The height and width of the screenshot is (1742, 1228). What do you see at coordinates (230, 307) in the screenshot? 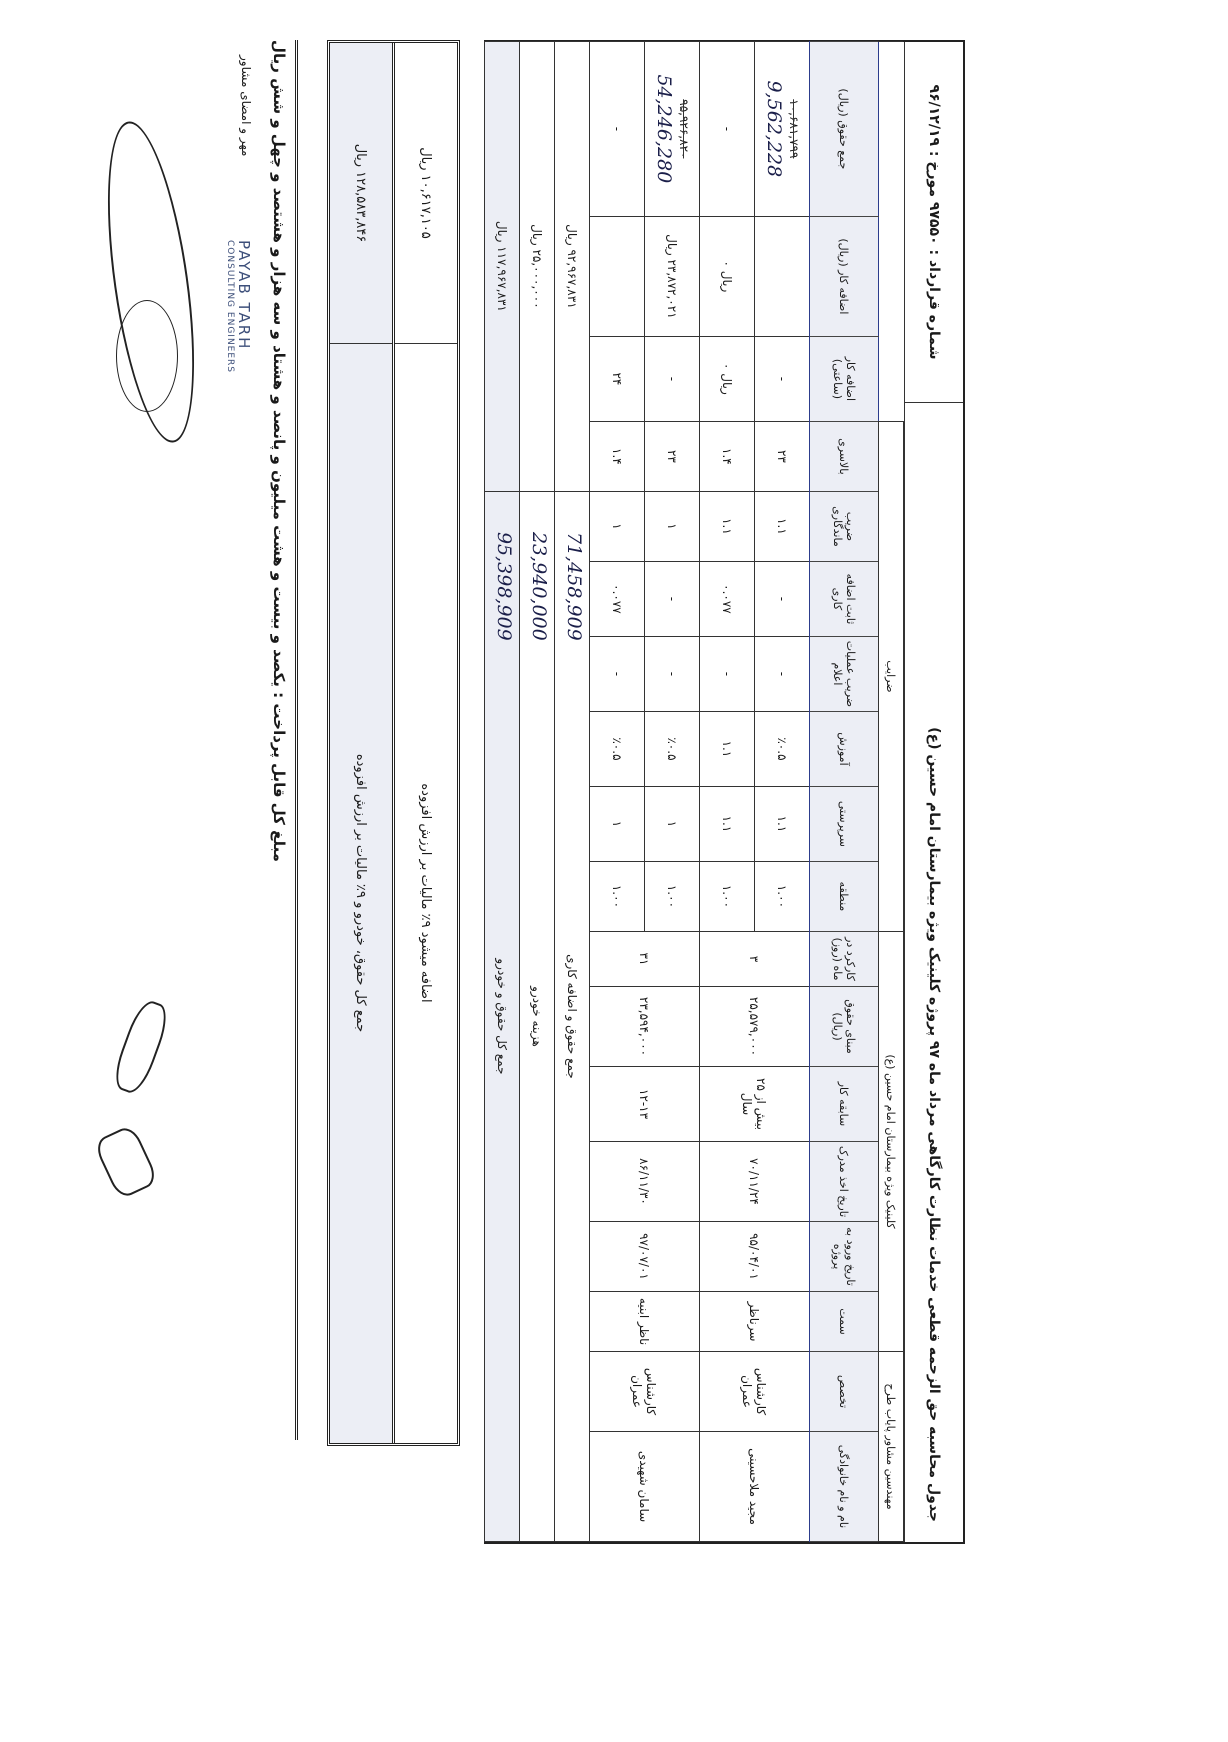
I see `stamp-line2: CONSULTING ENGINEERS` at bounding box center [230, 307].